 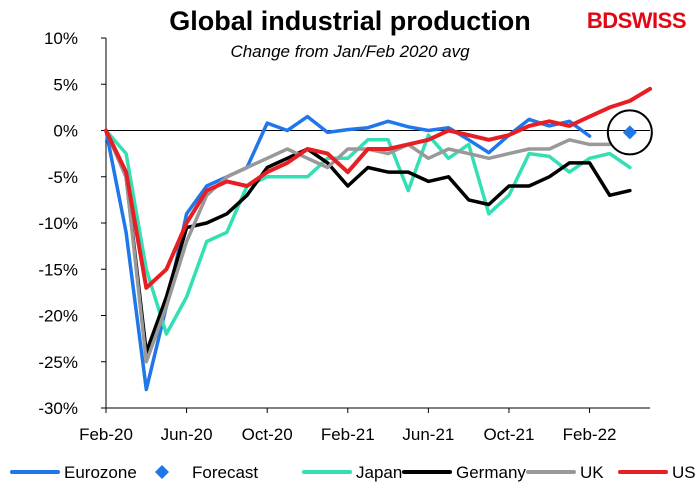 What do you see at coordinates (58, 223) in the screenshot?
I see `y-tick-label: -10%` at bounding box center [58, 223].